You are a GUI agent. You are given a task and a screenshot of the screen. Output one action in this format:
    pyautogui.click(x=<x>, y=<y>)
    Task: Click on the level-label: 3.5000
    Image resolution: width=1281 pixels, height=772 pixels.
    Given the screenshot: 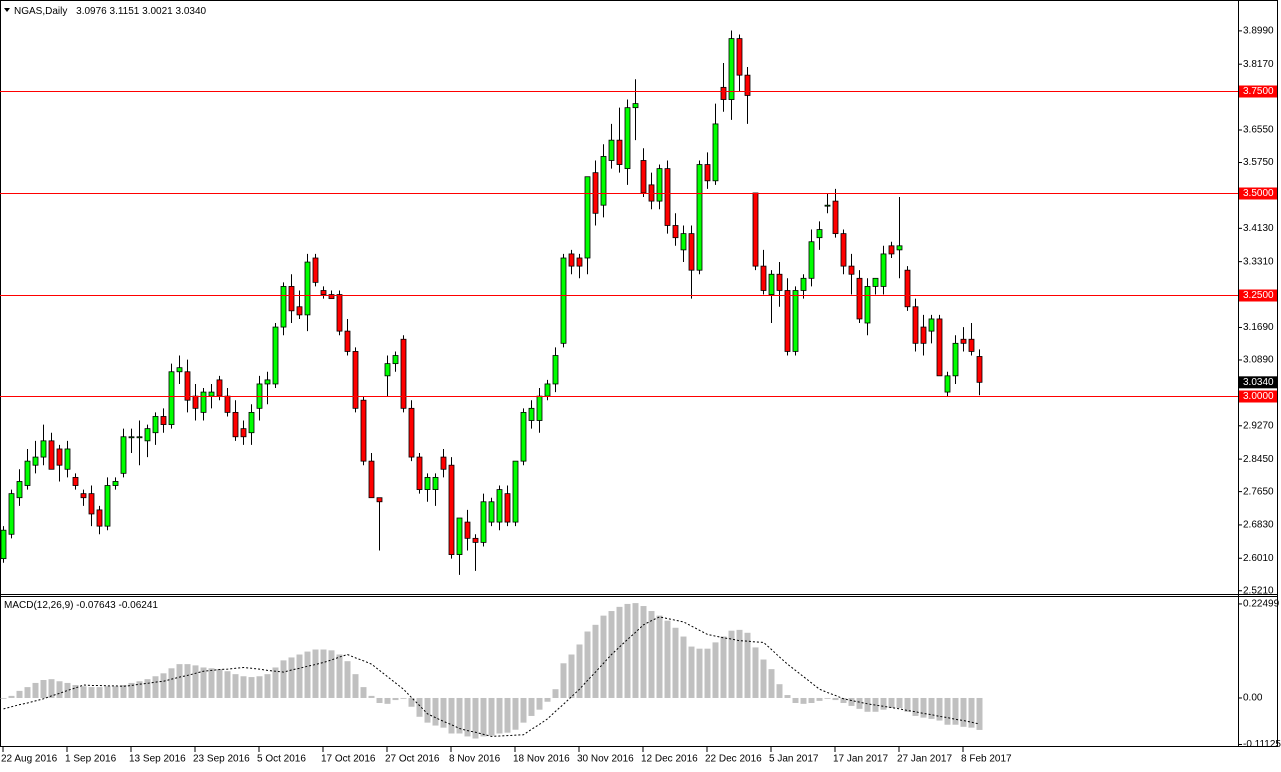 What is the action you would take?
    pyautogui.click(x=1258, y=193)
    